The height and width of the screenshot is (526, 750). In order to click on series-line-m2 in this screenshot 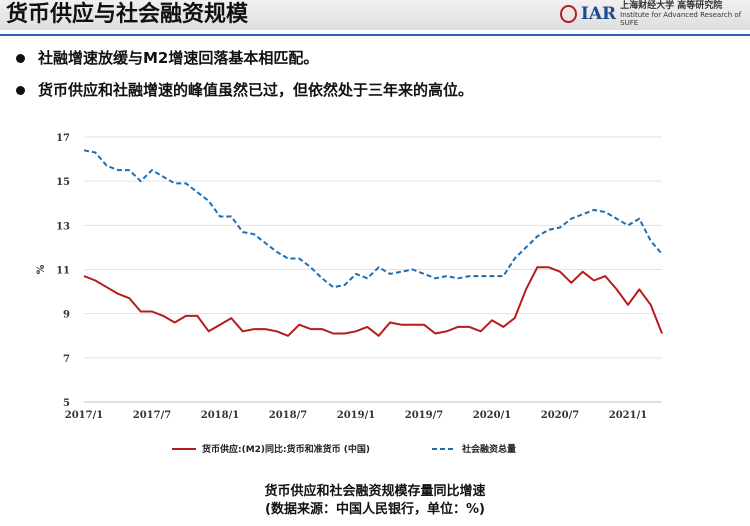, I will do `click(373, 301)`.